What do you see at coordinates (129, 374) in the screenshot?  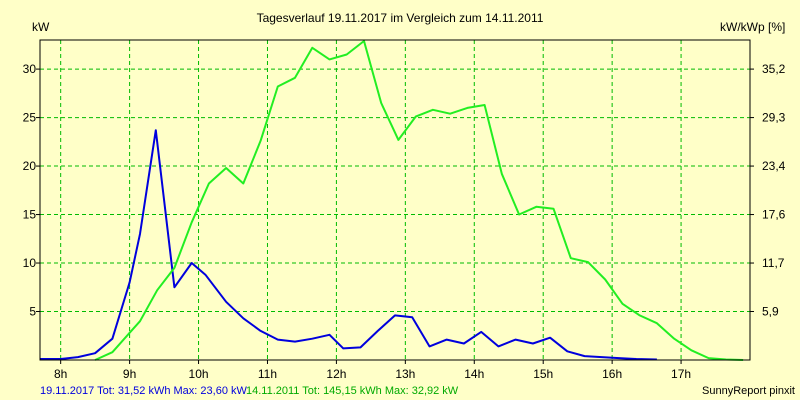 I see `x-tick-label-1: 9h` at bounding box center [129, 374].